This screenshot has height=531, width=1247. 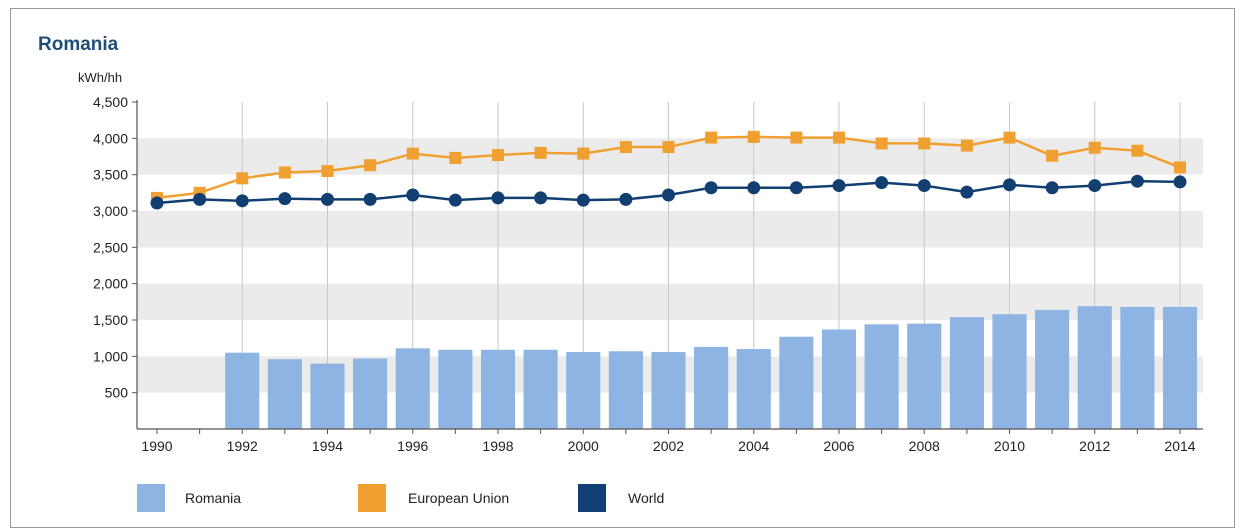 What do you see at coordinates (151, 498) in the screenshot?
I see `legend-swatch-romania` at bounding box center [151, 498].